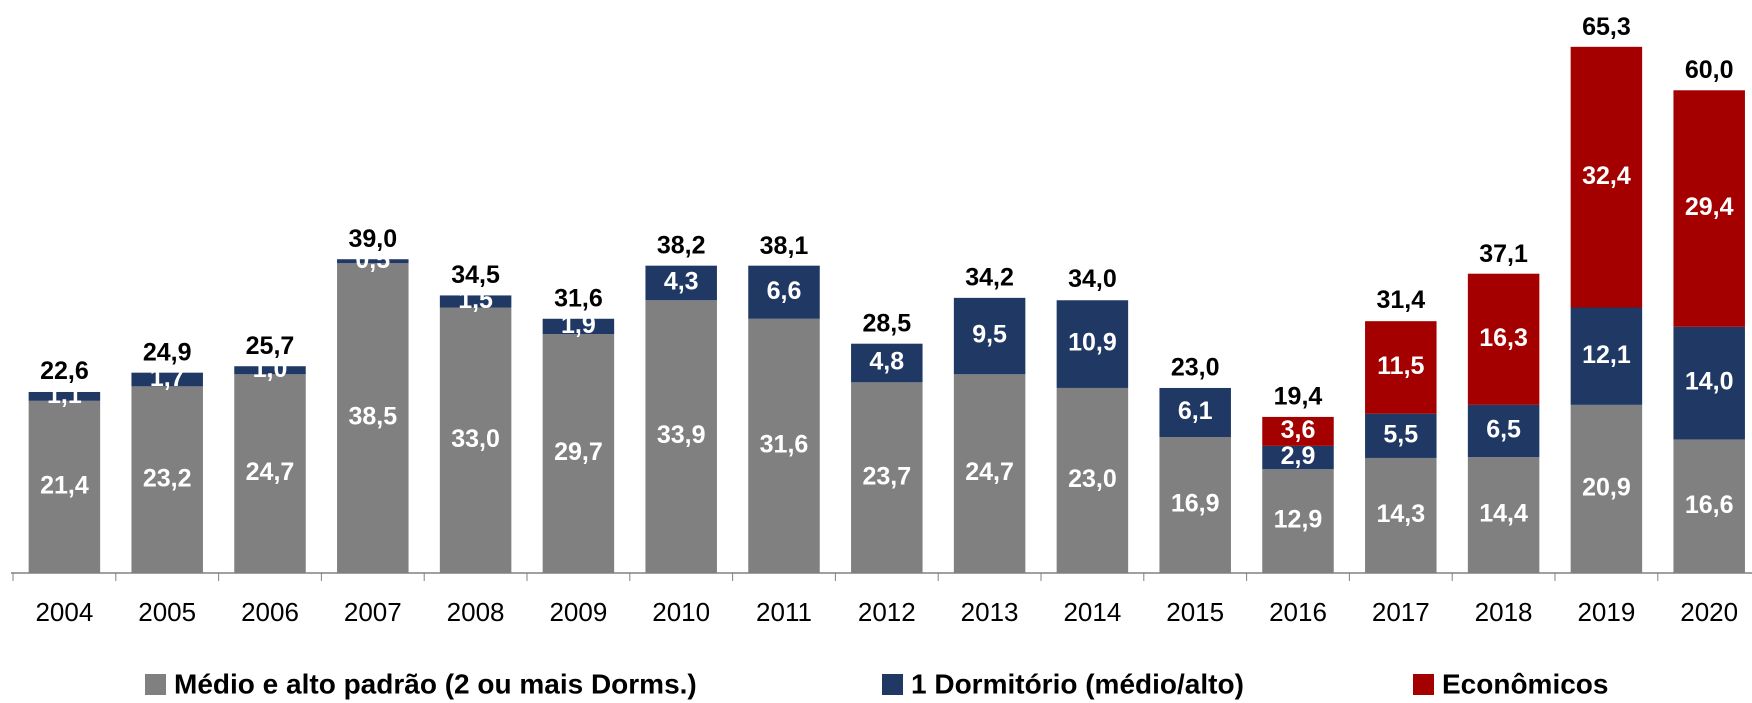  What do you see at coordinates (1298, 456) in the screenshot?
I see `segment-label: 2,9` at bounding box center [1298, 456].